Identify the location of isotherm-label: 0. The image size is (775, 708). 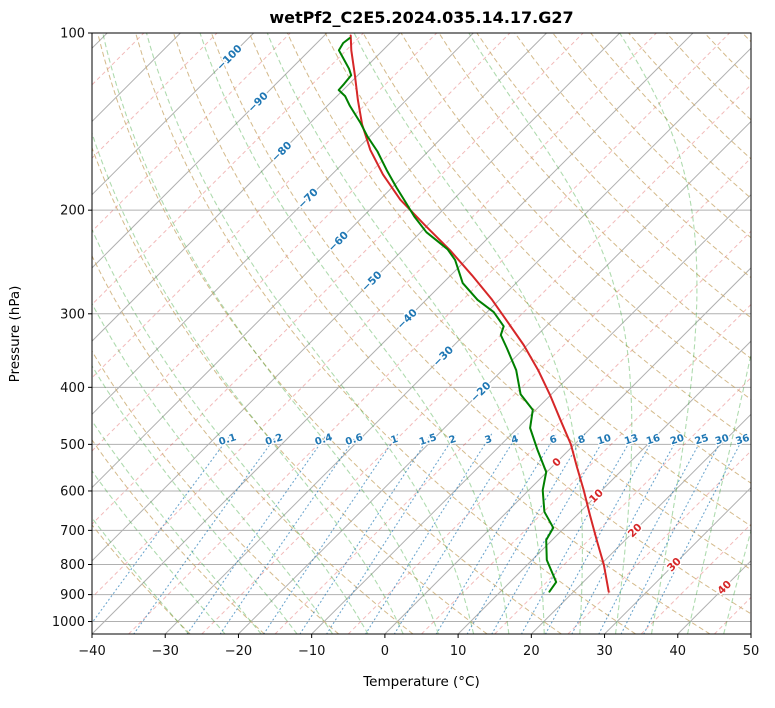
(557, 463).